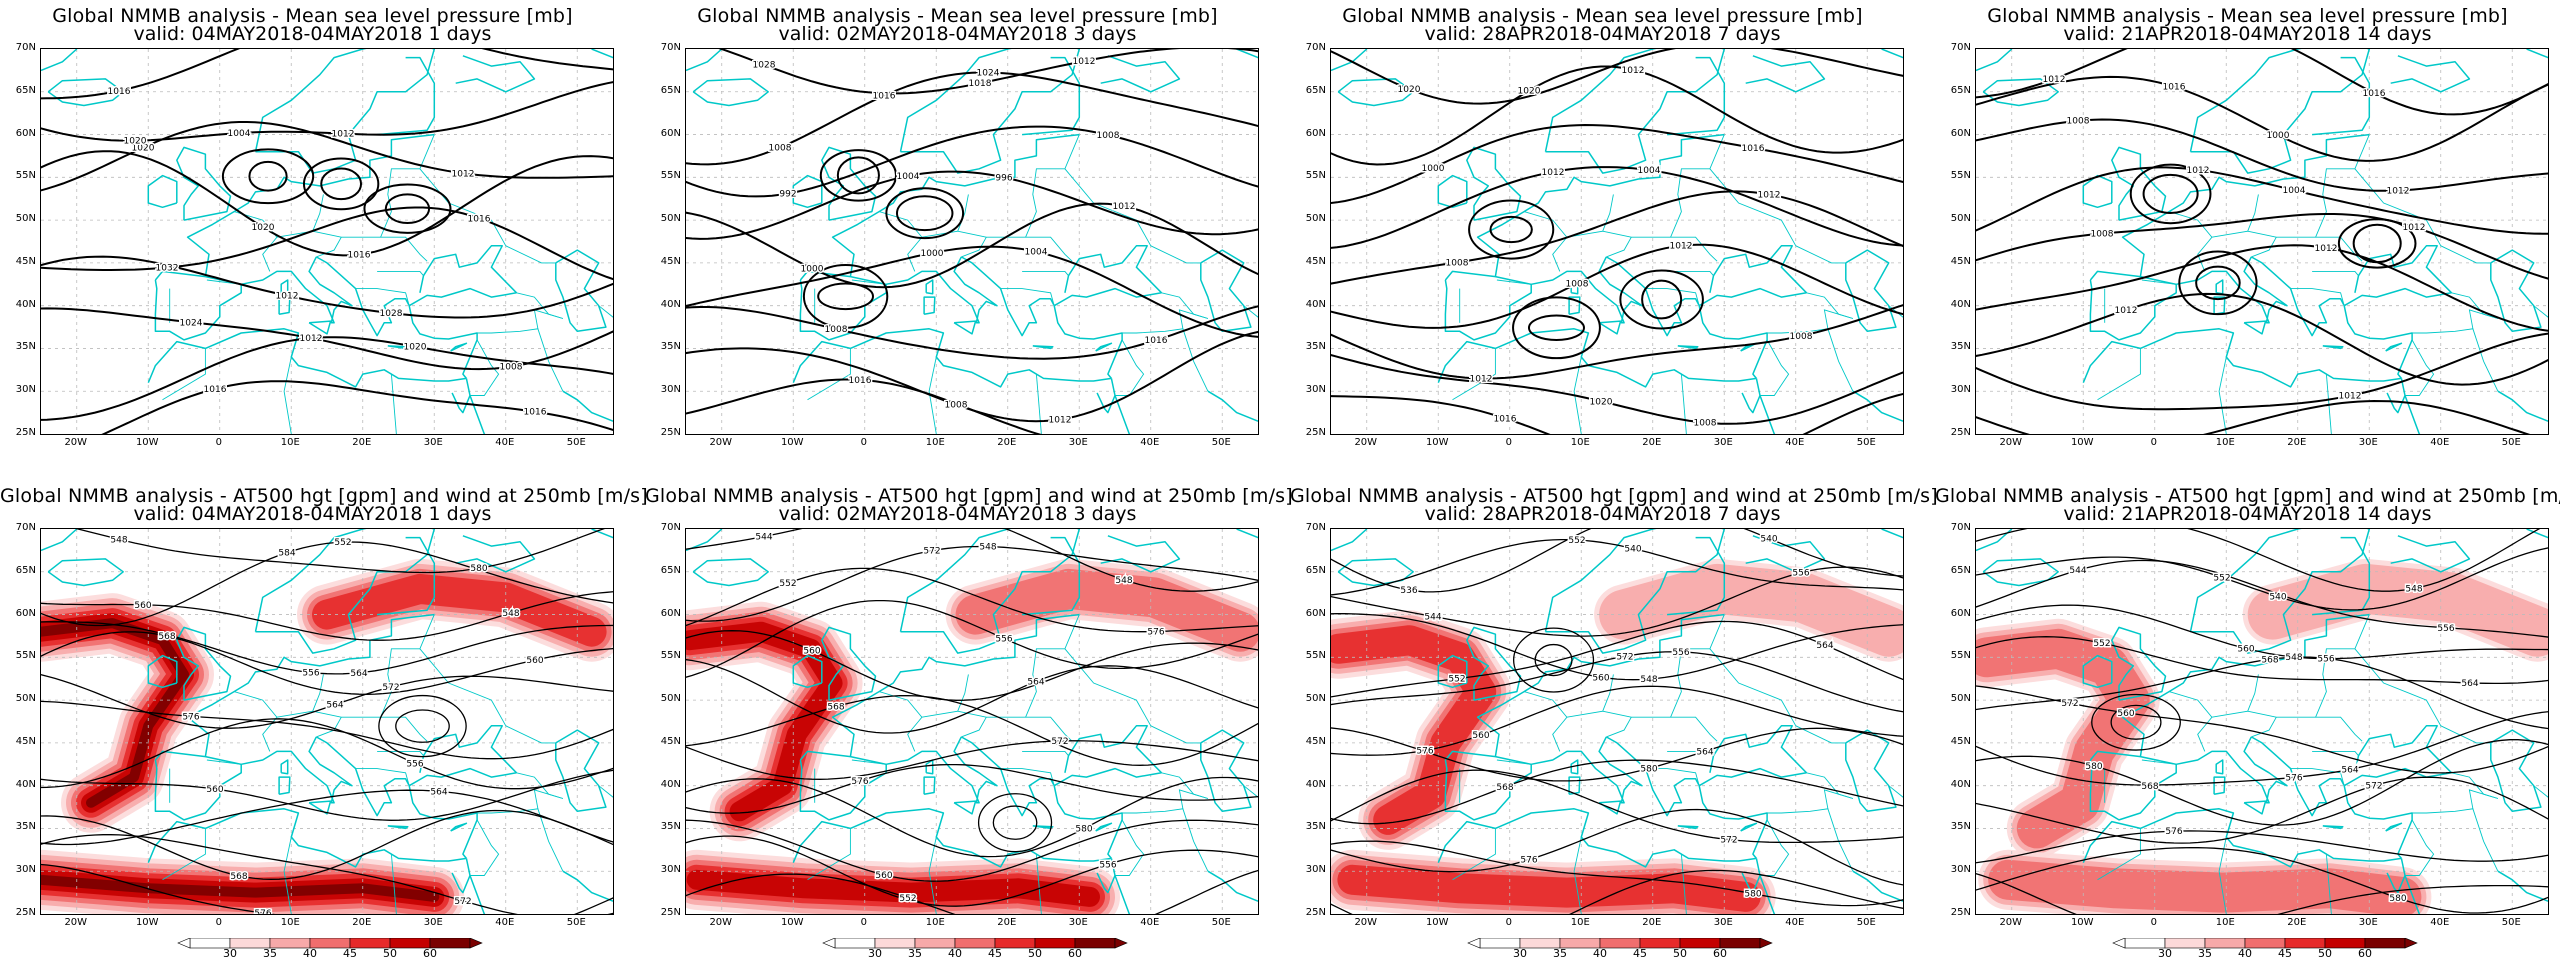 Image resolution: width=2560 pixels, height=961 pixels. Describe the element at coordinates (191, 323) in the screenshot. I see `contour-label: 1024` at that location.